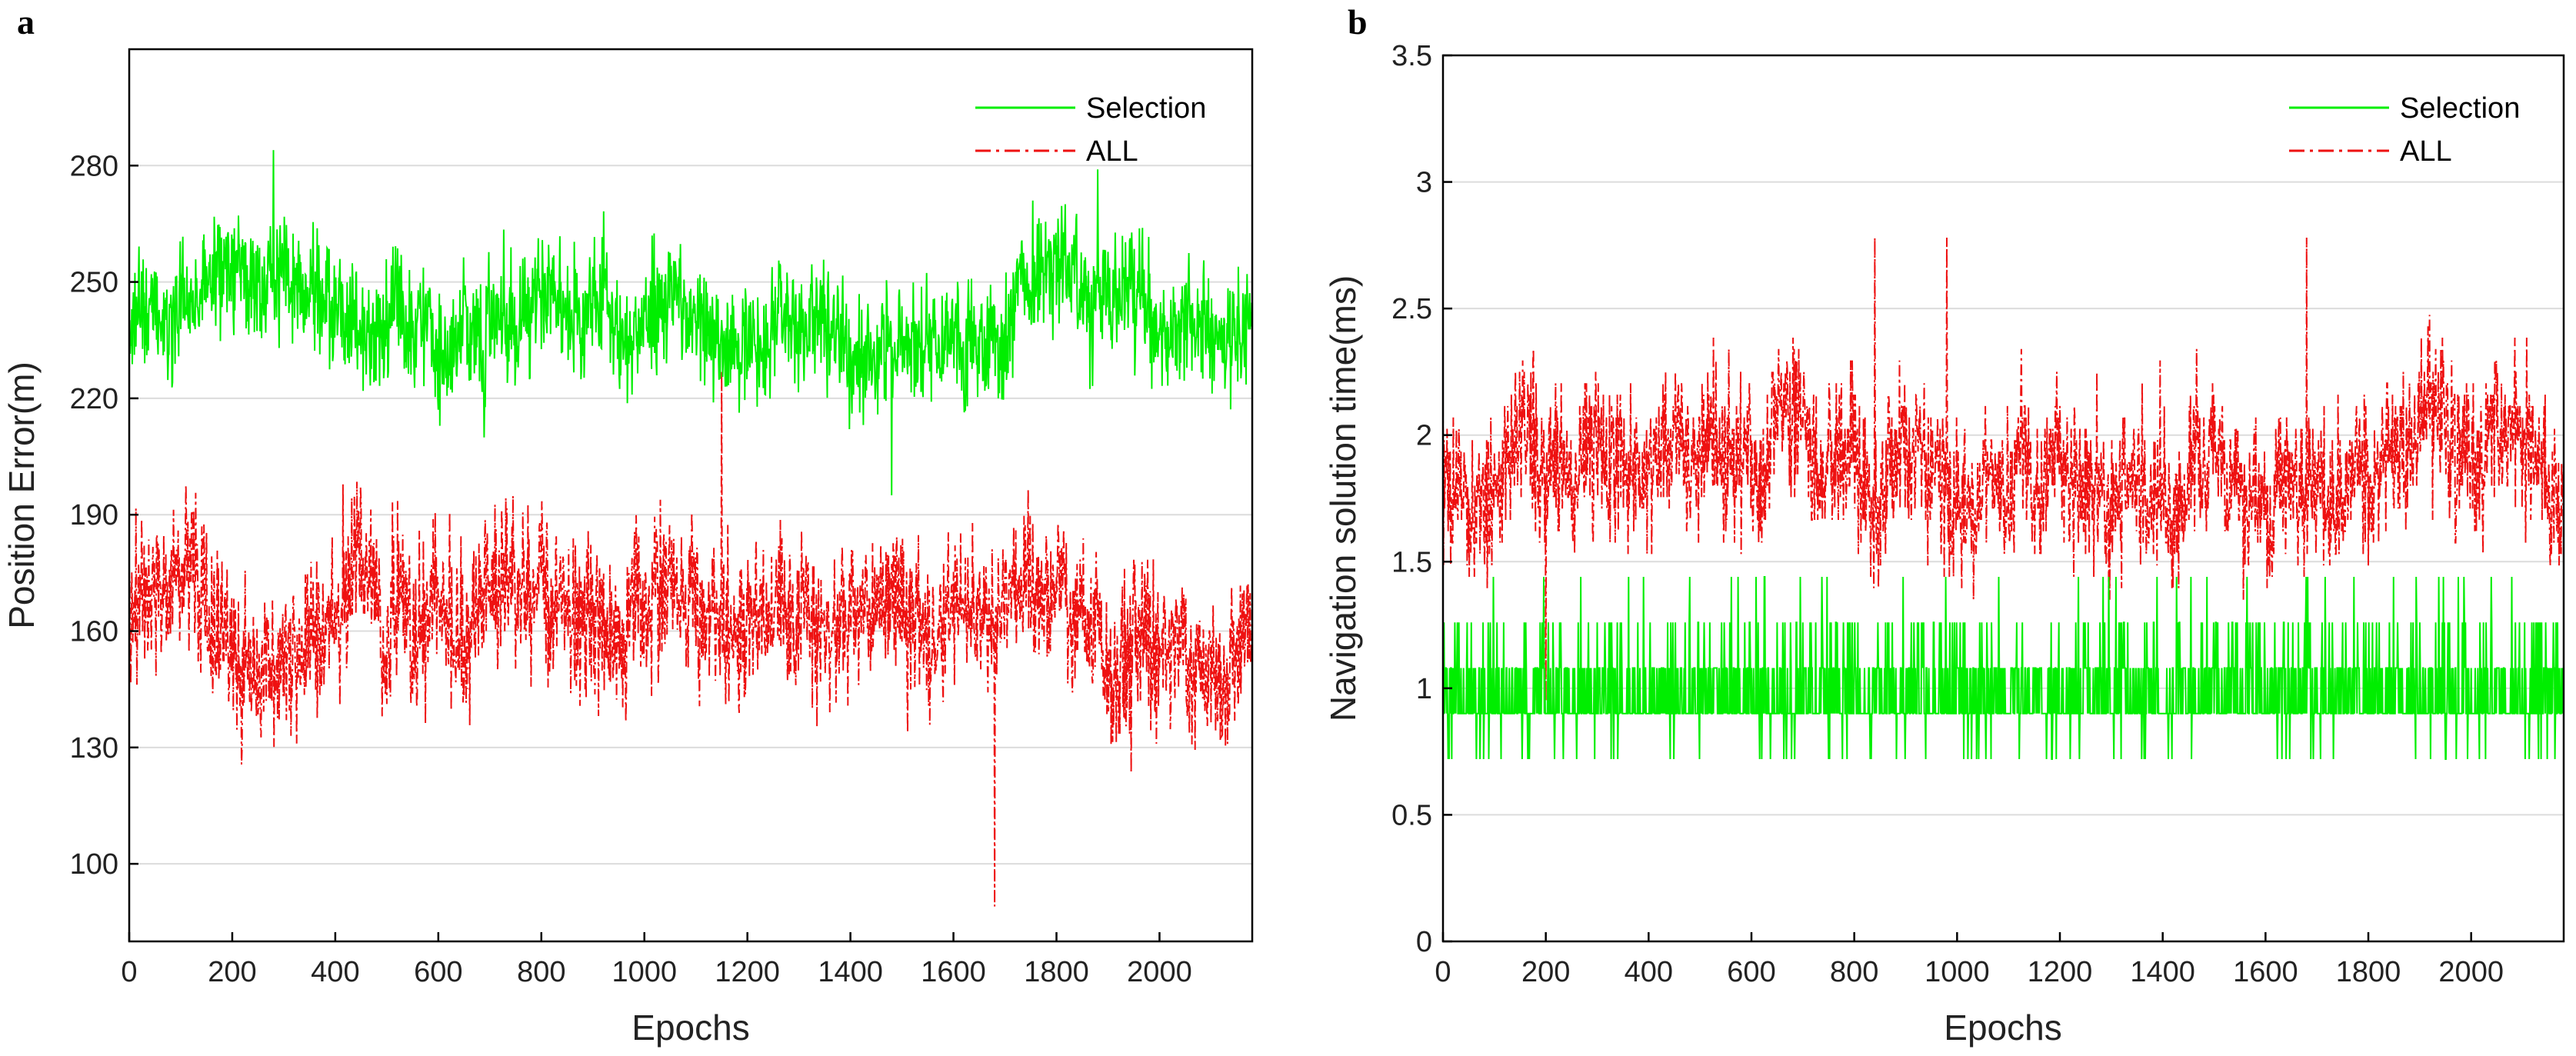  What do you see at coordinates (747, 972) in the screenshot?
I see `panel-a-x-tick-label: 1200` at bounding box center [747, 972].